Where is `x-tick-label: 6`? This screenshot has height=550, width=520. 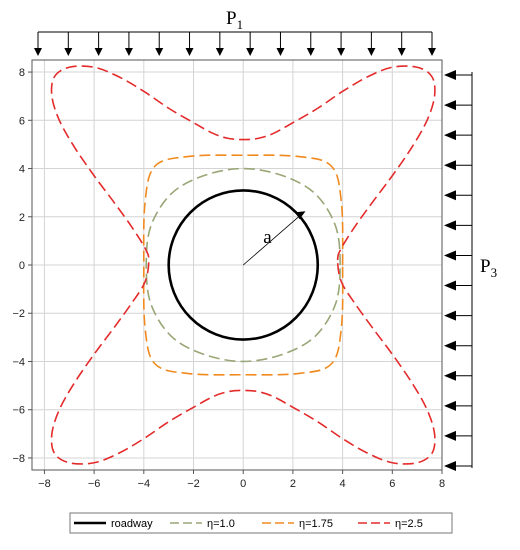 x-tick-label: 6 is located at coordinates (392, 484).